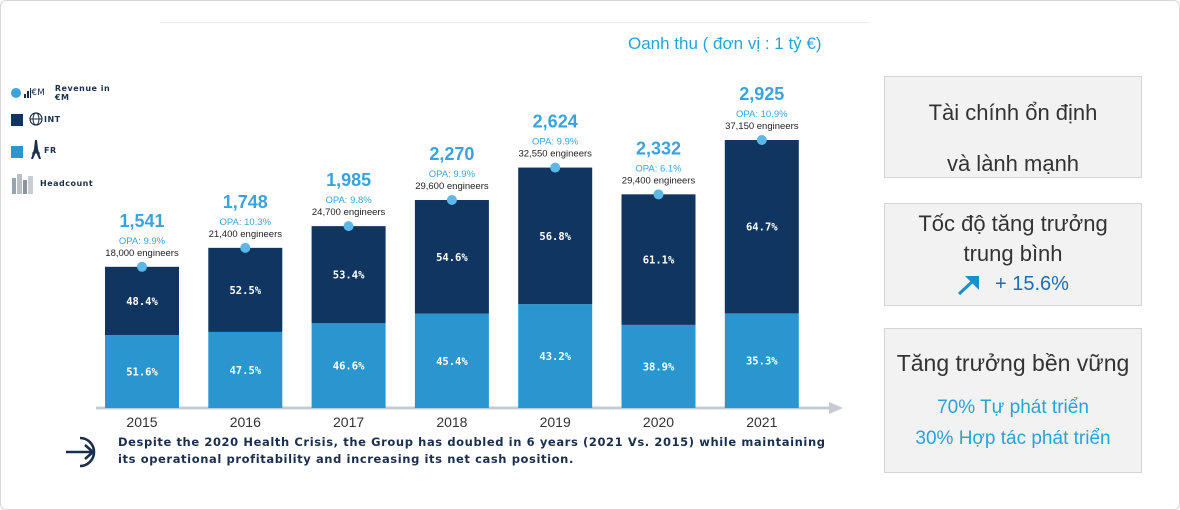  Describe the element at coordinates (658, 168) in the screenshot. I see `opa-2020: OPA: 6.1%` at that location.